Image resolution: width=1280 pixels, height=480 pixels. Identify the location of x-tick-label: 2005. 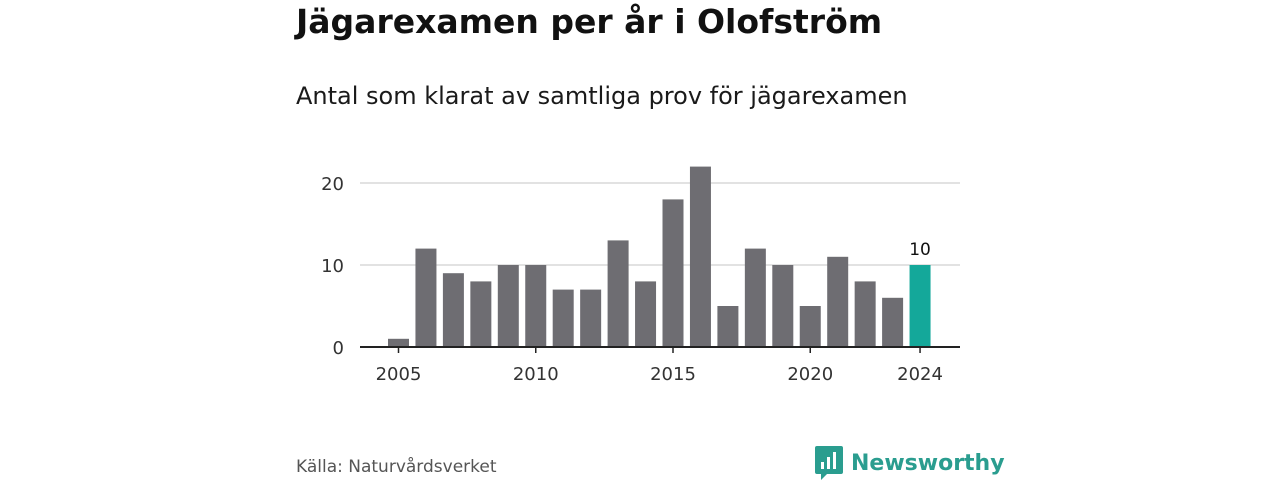
(399, 374).